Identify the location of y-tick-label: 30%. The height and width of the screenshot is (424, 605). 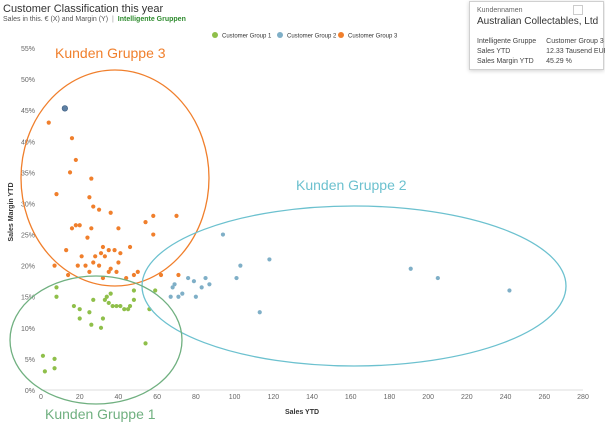
(28, 204).